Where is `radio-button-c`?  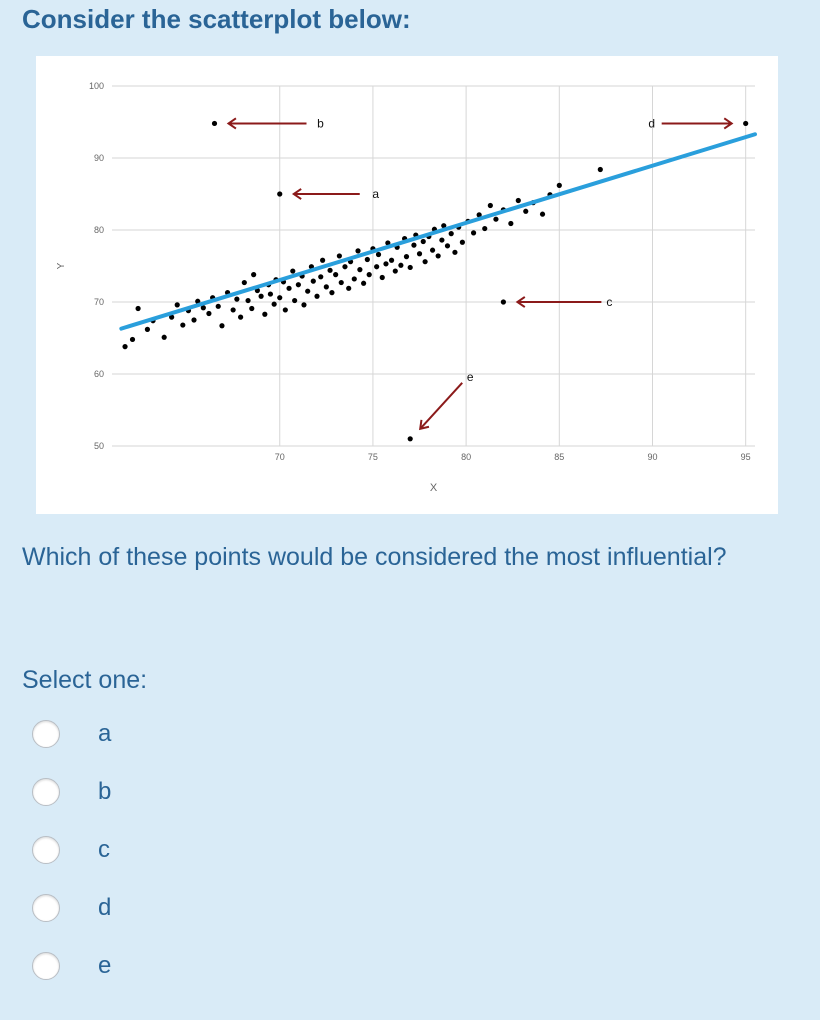
radio-button-c is located at coordinates (46, 850).